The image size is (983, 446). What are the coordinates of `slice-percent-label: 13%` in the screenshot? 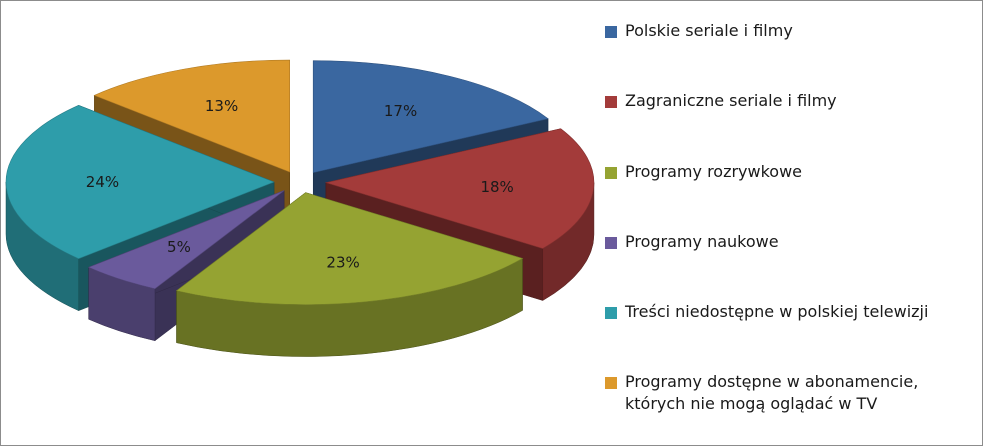 It's located at (221, 106).